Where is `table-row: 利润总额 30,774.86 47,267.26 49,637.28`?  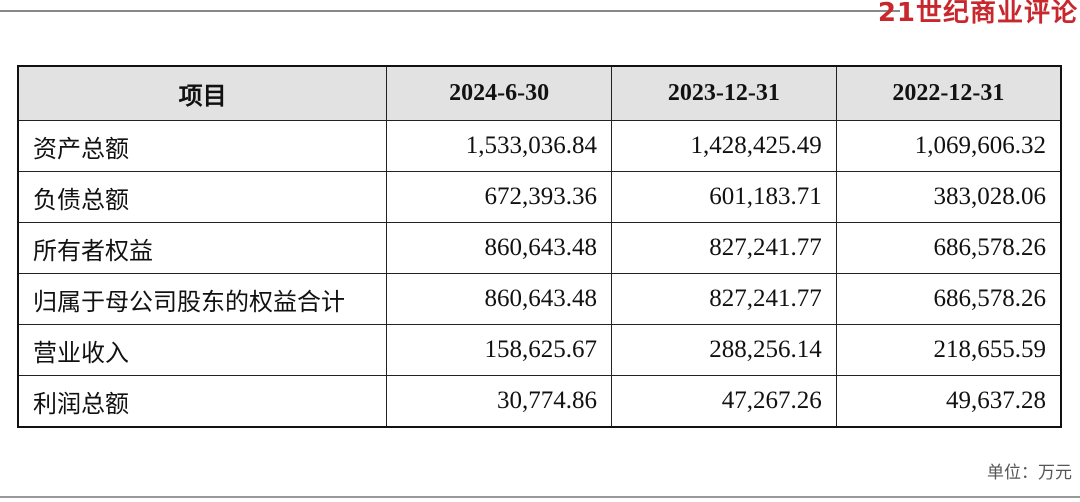 table-row: 利润总额 30,774.86 47,267.26 49,637.28 is located at coordinates (539, 401).